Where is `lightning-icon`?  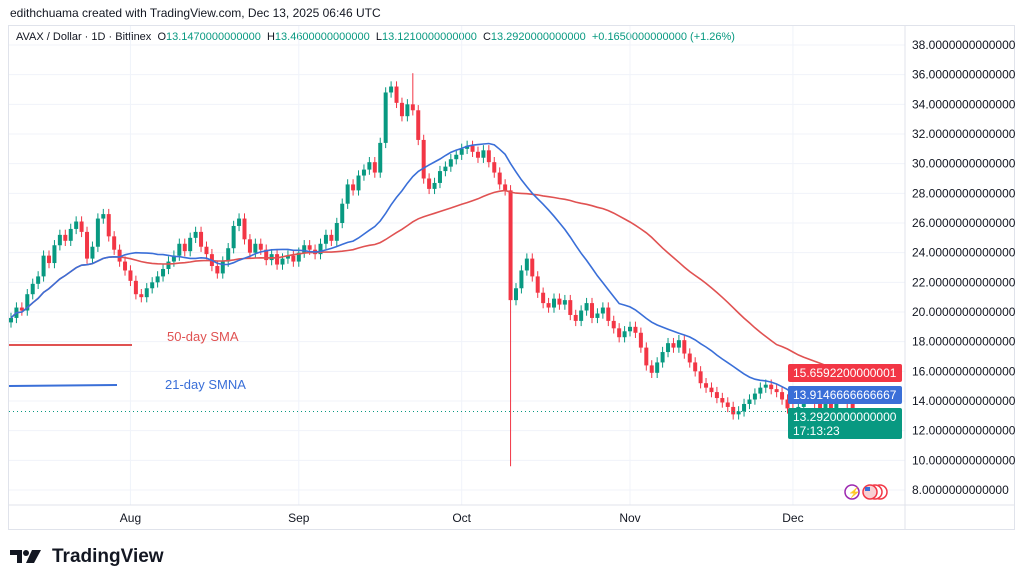 lightning-icon is located at coordinates (852, 492).